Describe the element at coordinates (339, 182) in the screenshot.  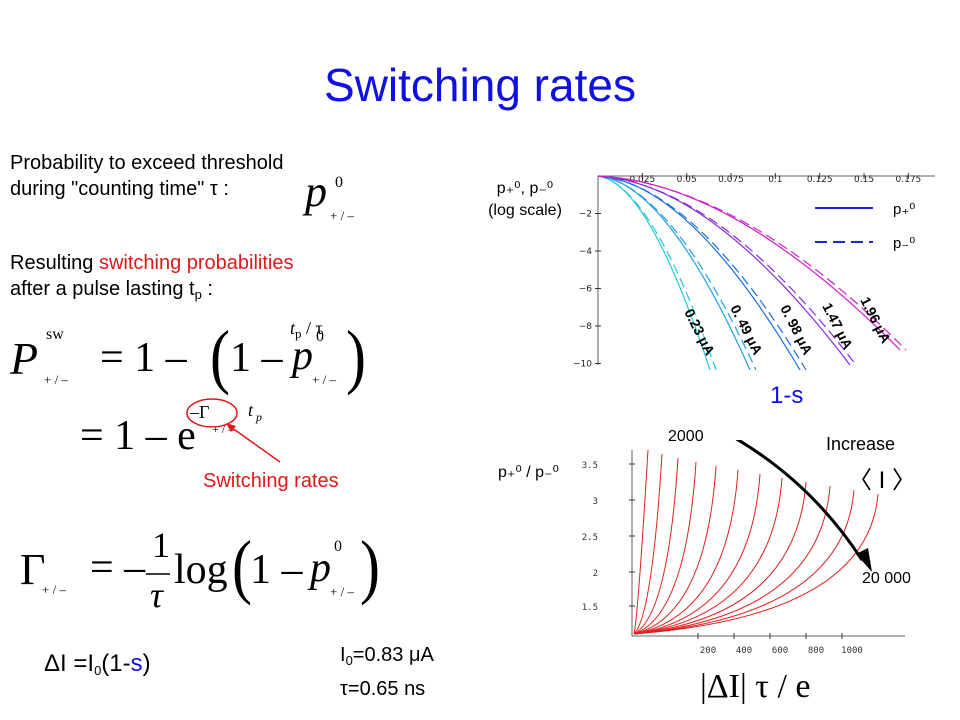
I see `p0-superscript: 0` at that location.